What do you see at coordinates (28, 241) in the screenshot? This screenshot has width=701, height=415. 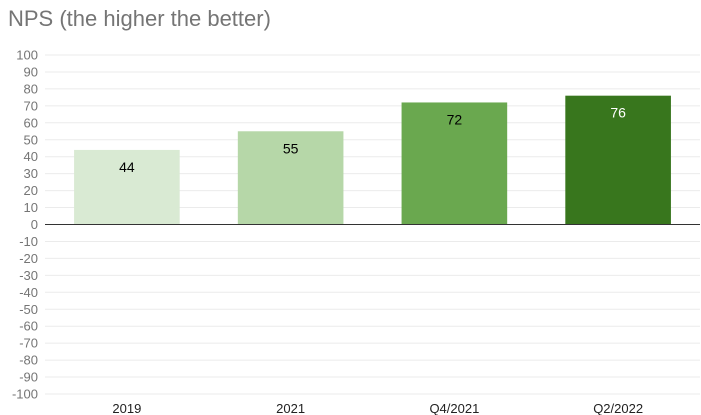 I see `y-tick-label: -10` at bounding box center [28, 241].